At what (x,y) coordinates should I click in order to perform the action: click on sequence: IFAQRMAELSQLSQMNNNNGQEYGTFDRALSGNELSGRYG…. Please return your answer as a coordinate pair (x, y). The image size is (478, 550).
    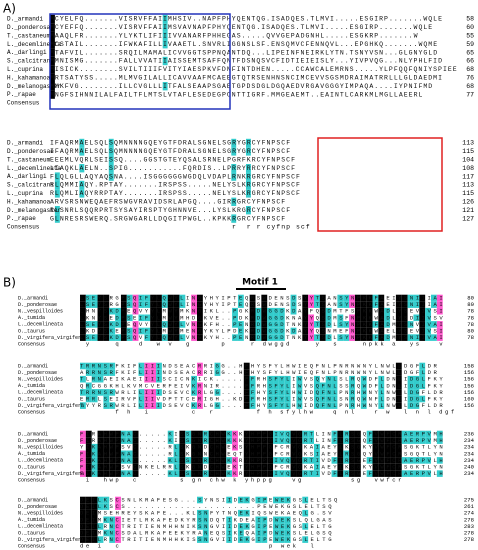
    Looking at the image, I should click on (170, 151).